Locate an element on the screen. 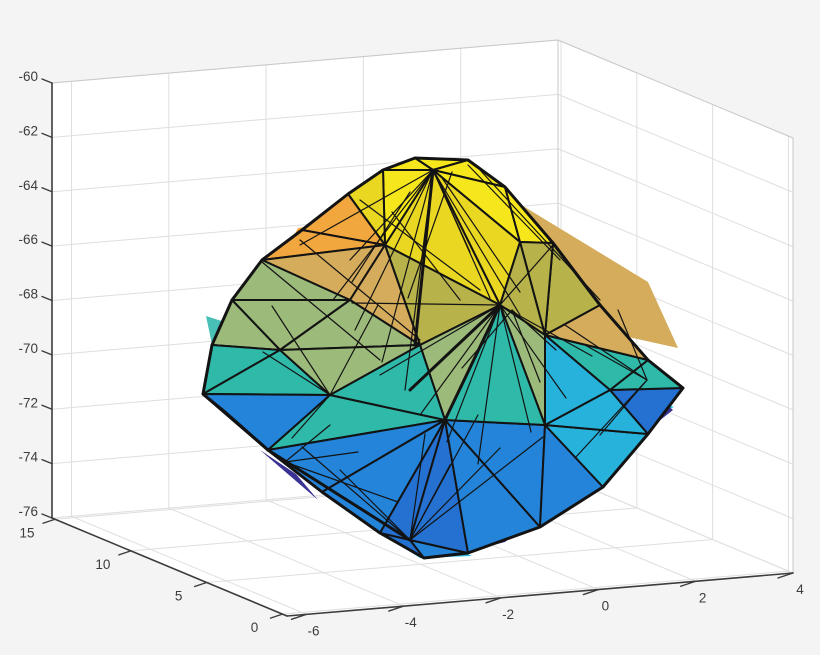  y-tick-label: 5 is located at coordinates (179, 595).